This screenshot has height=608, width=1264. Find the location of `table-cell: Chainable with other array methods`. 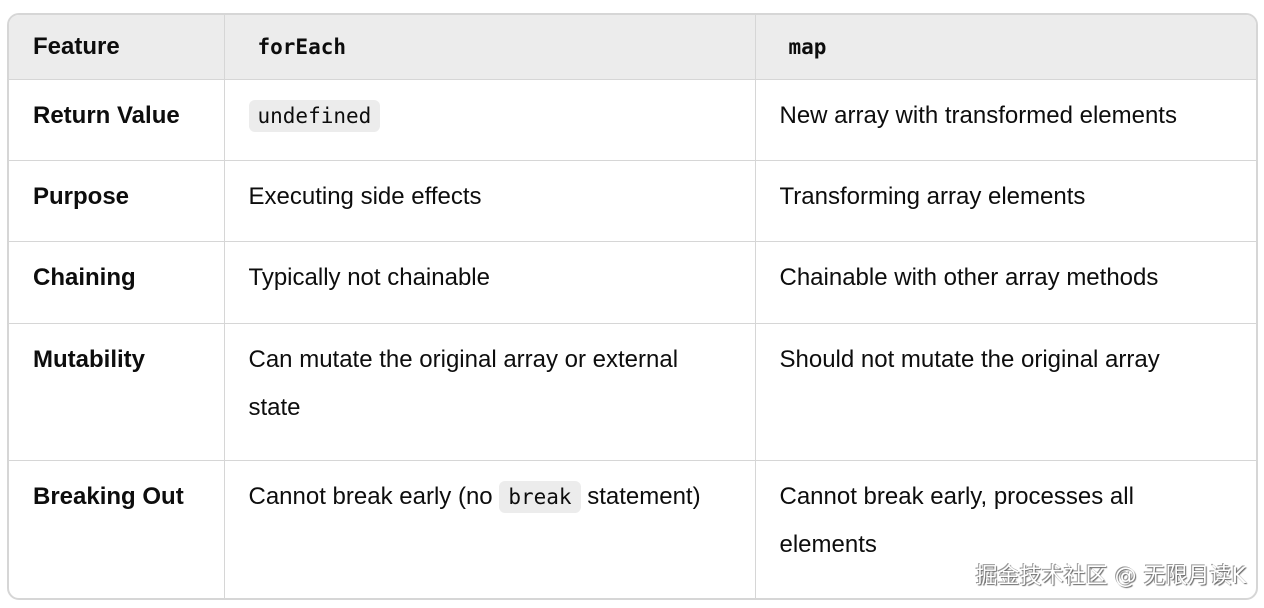

table-cell: Chainable with other array methods is located at coordinates (1005, 282).